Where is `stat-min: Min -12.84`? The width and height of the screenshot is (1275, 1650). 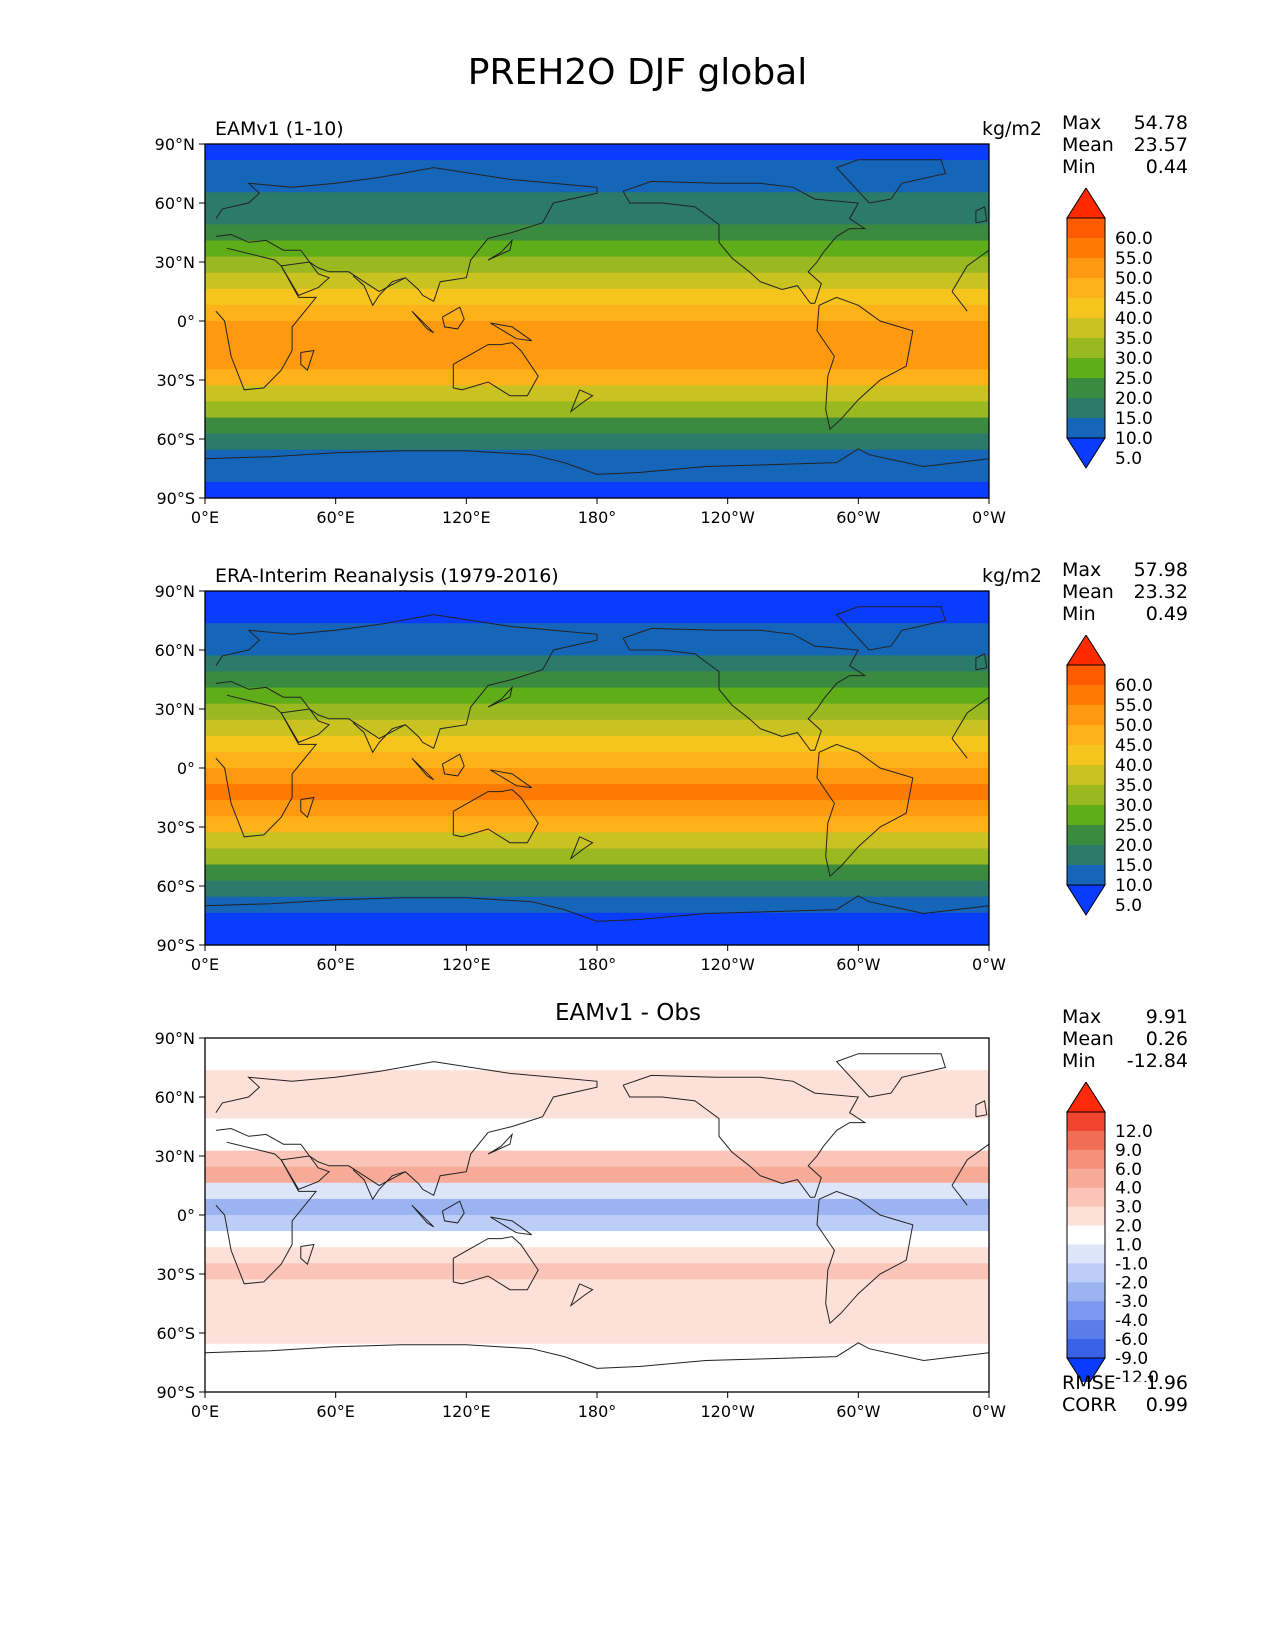 stat-min: Min -12.84 is located at coordinates (1125, 1061).